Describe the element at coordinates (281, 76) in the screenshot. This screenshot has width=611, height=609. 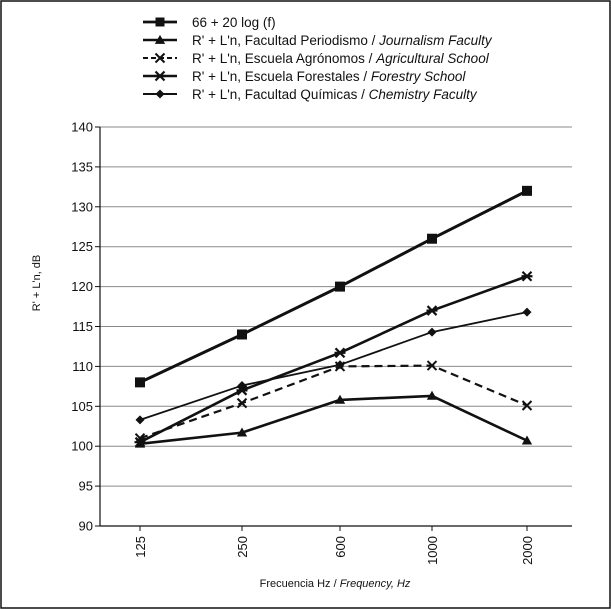
I see `legend-label-plain: R' + L'n, Escuela Forestales /` at that location.